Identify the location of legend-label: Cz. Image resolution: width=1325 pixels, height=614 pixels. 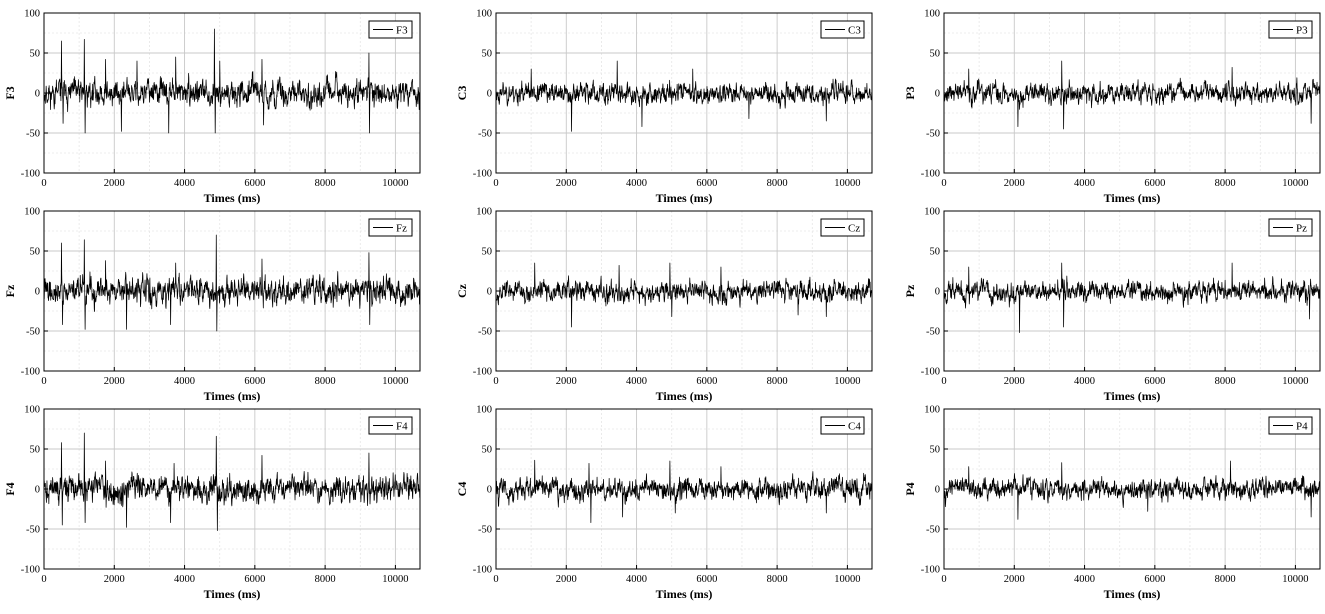
(854, 229).